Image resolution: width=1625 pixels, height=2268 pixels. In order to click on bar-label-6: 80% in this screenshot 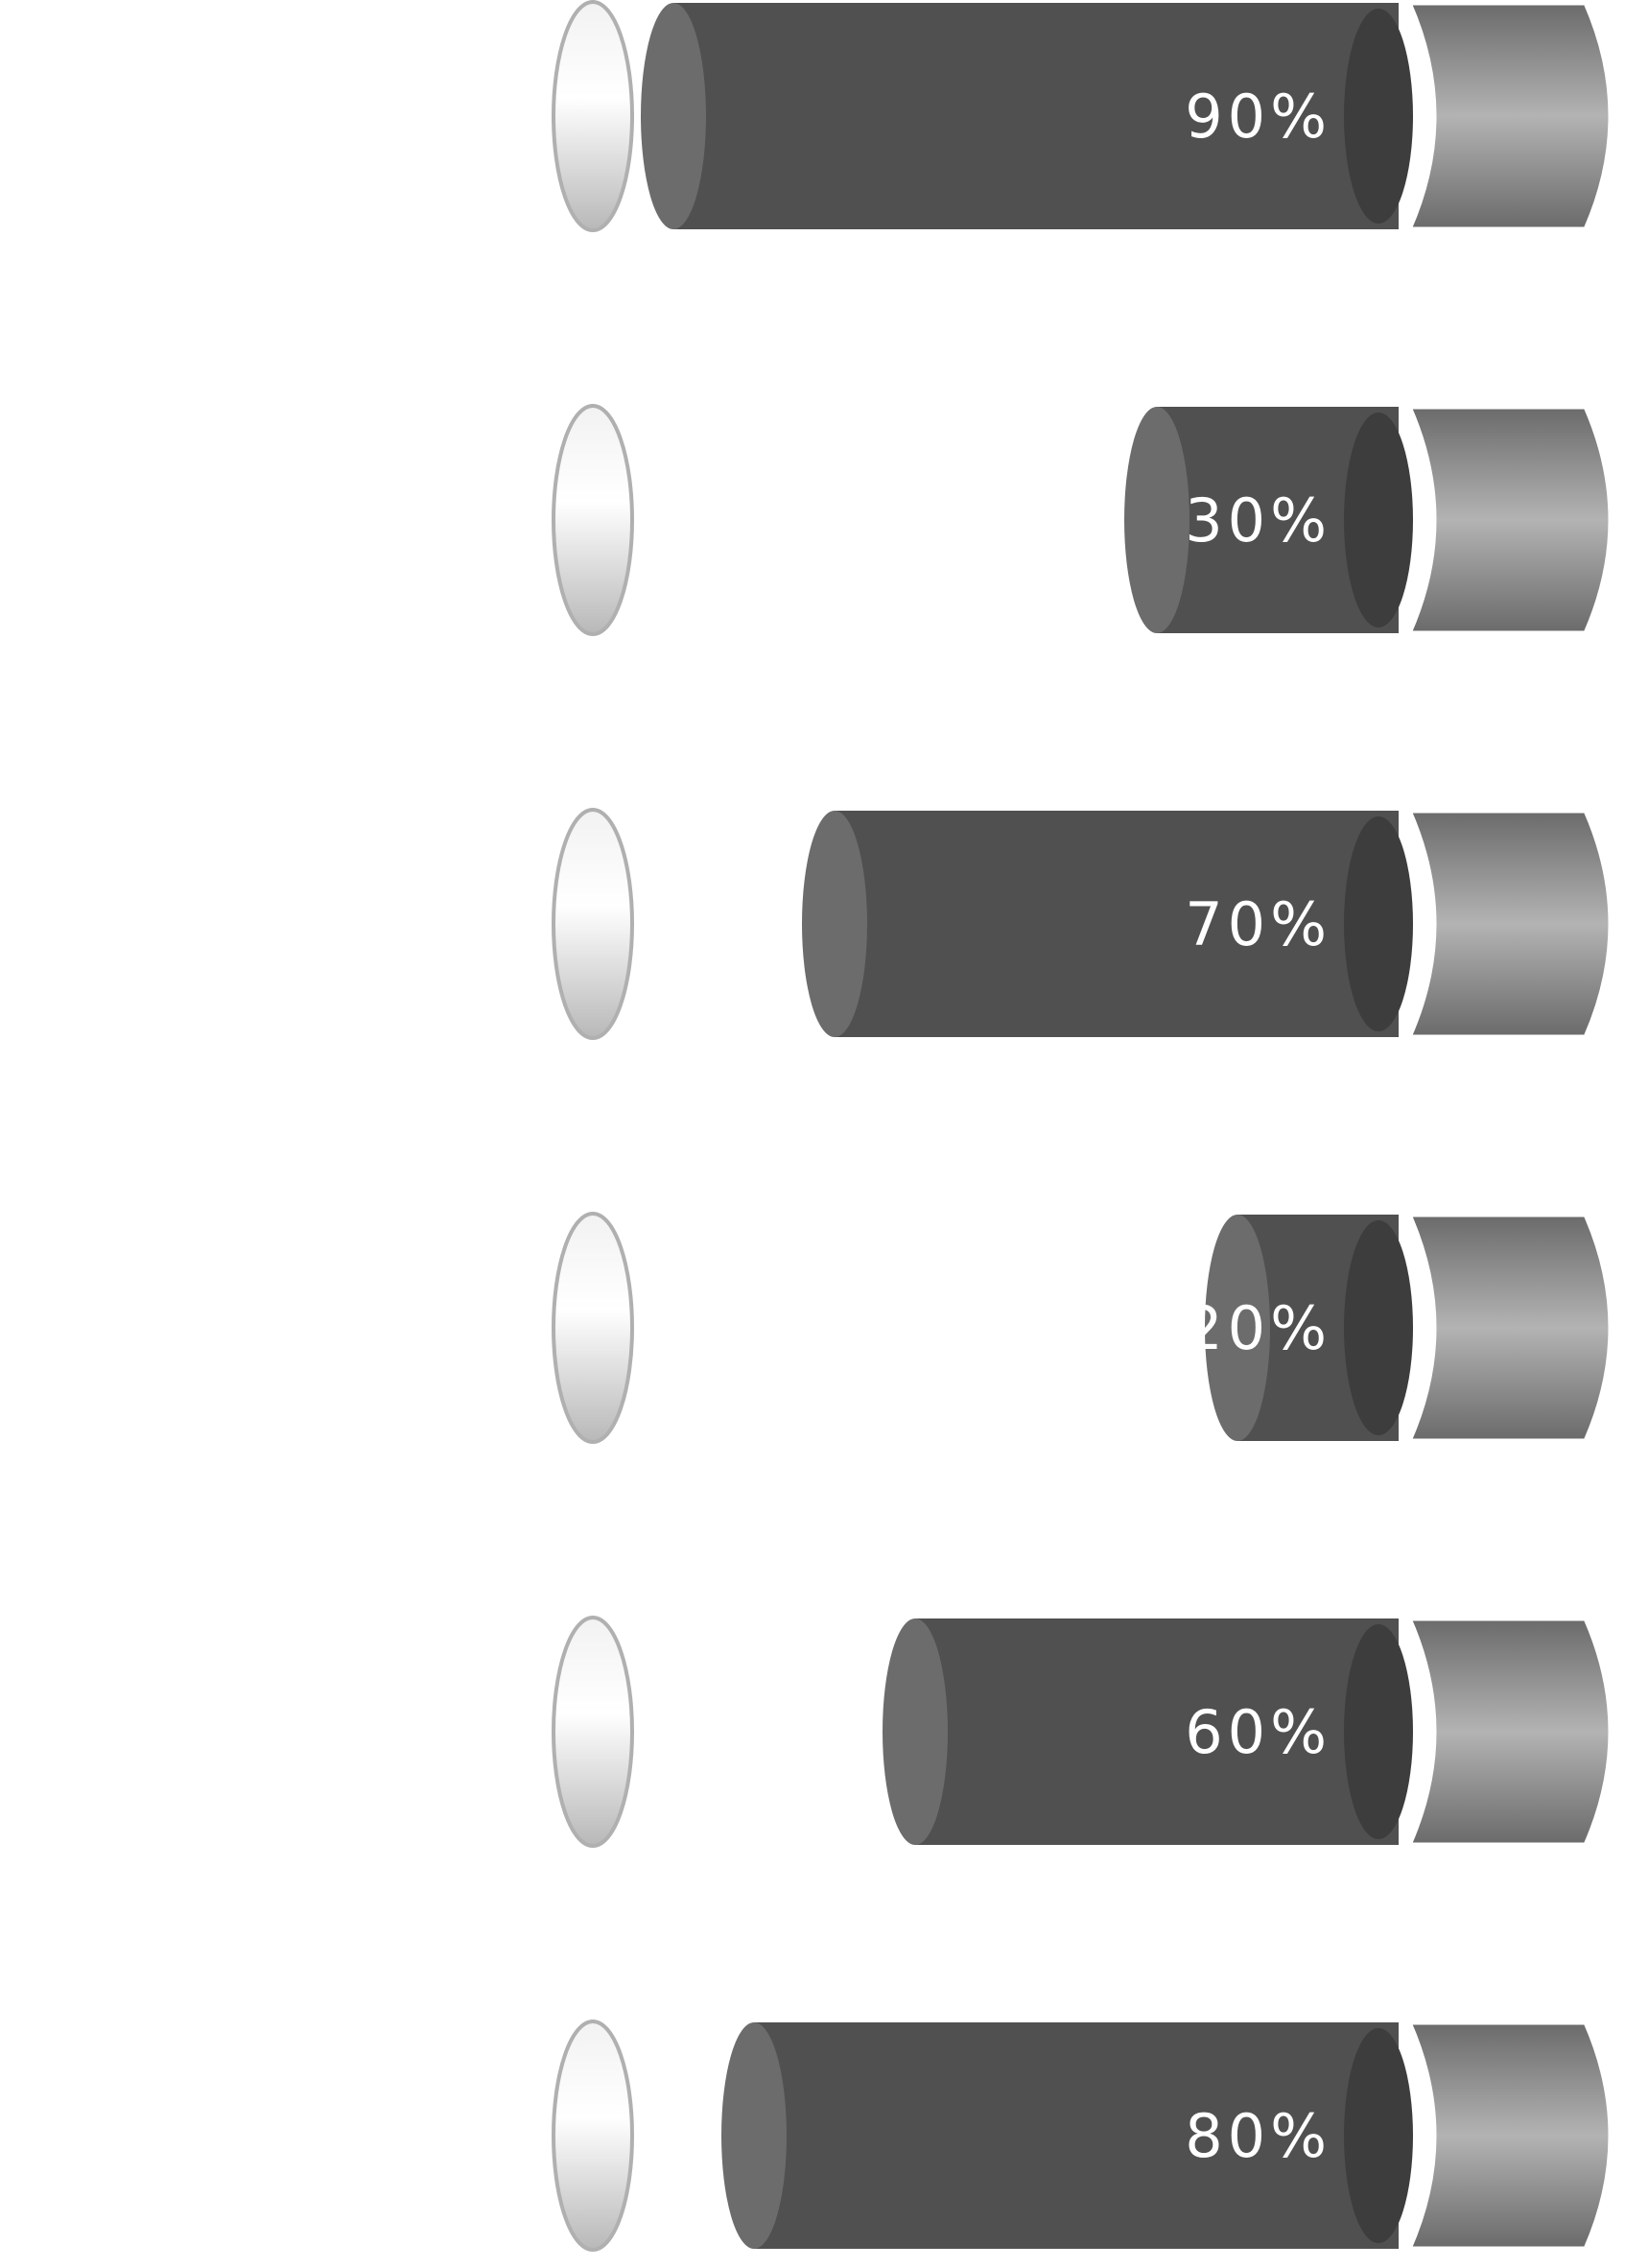, I will do `click(1258, 2136)`.